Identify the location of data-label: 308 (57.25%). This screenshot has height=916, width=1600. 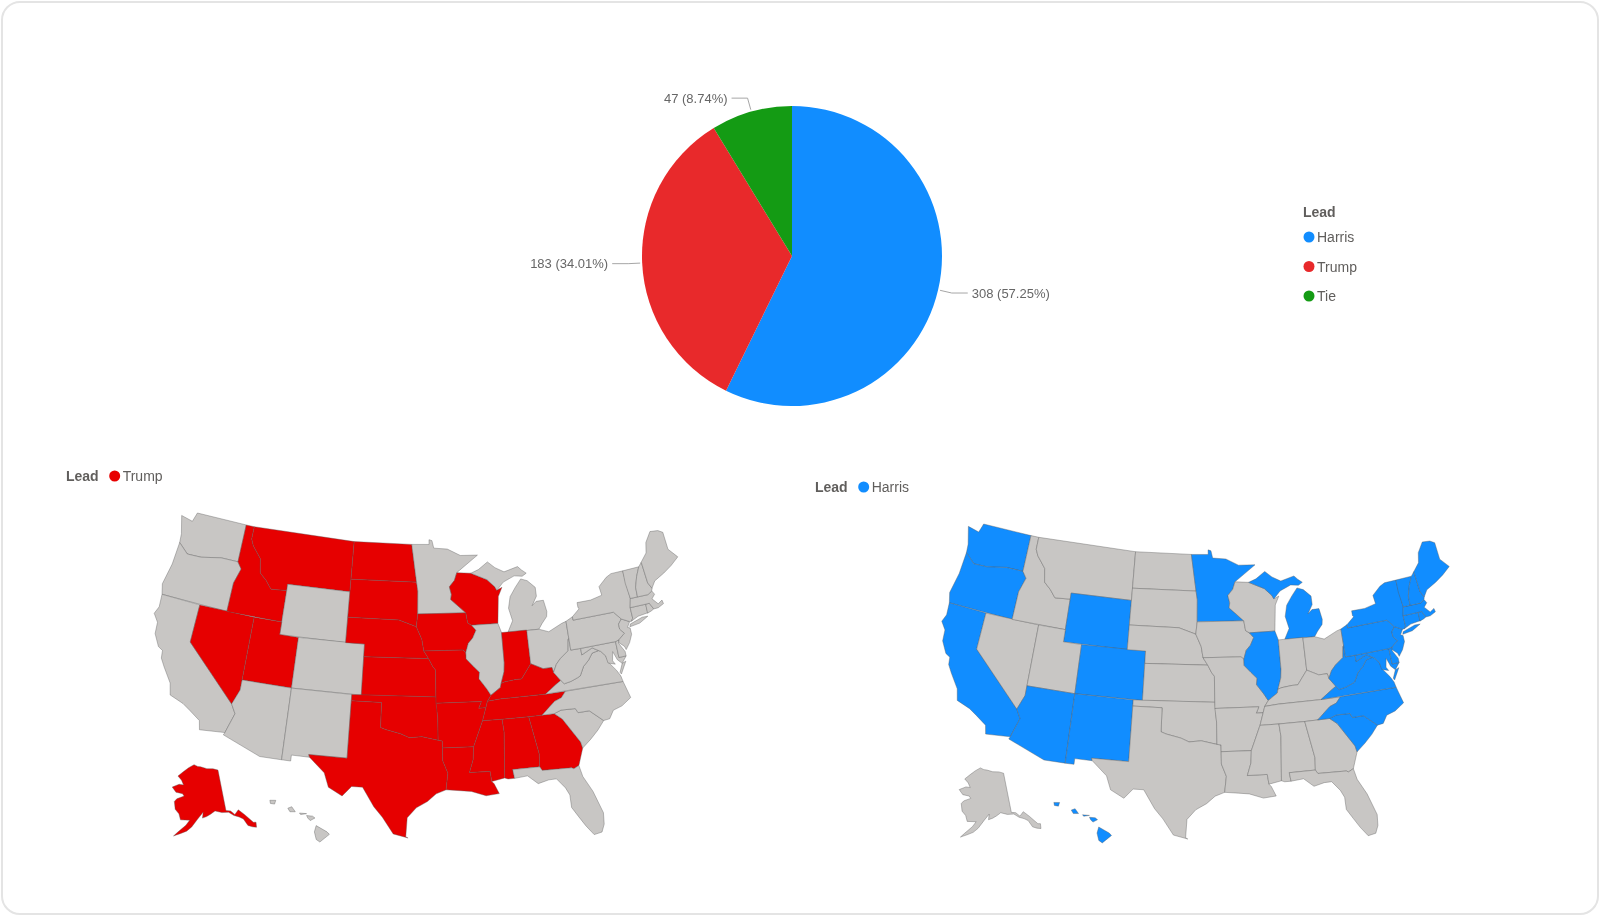
(1010, 293).